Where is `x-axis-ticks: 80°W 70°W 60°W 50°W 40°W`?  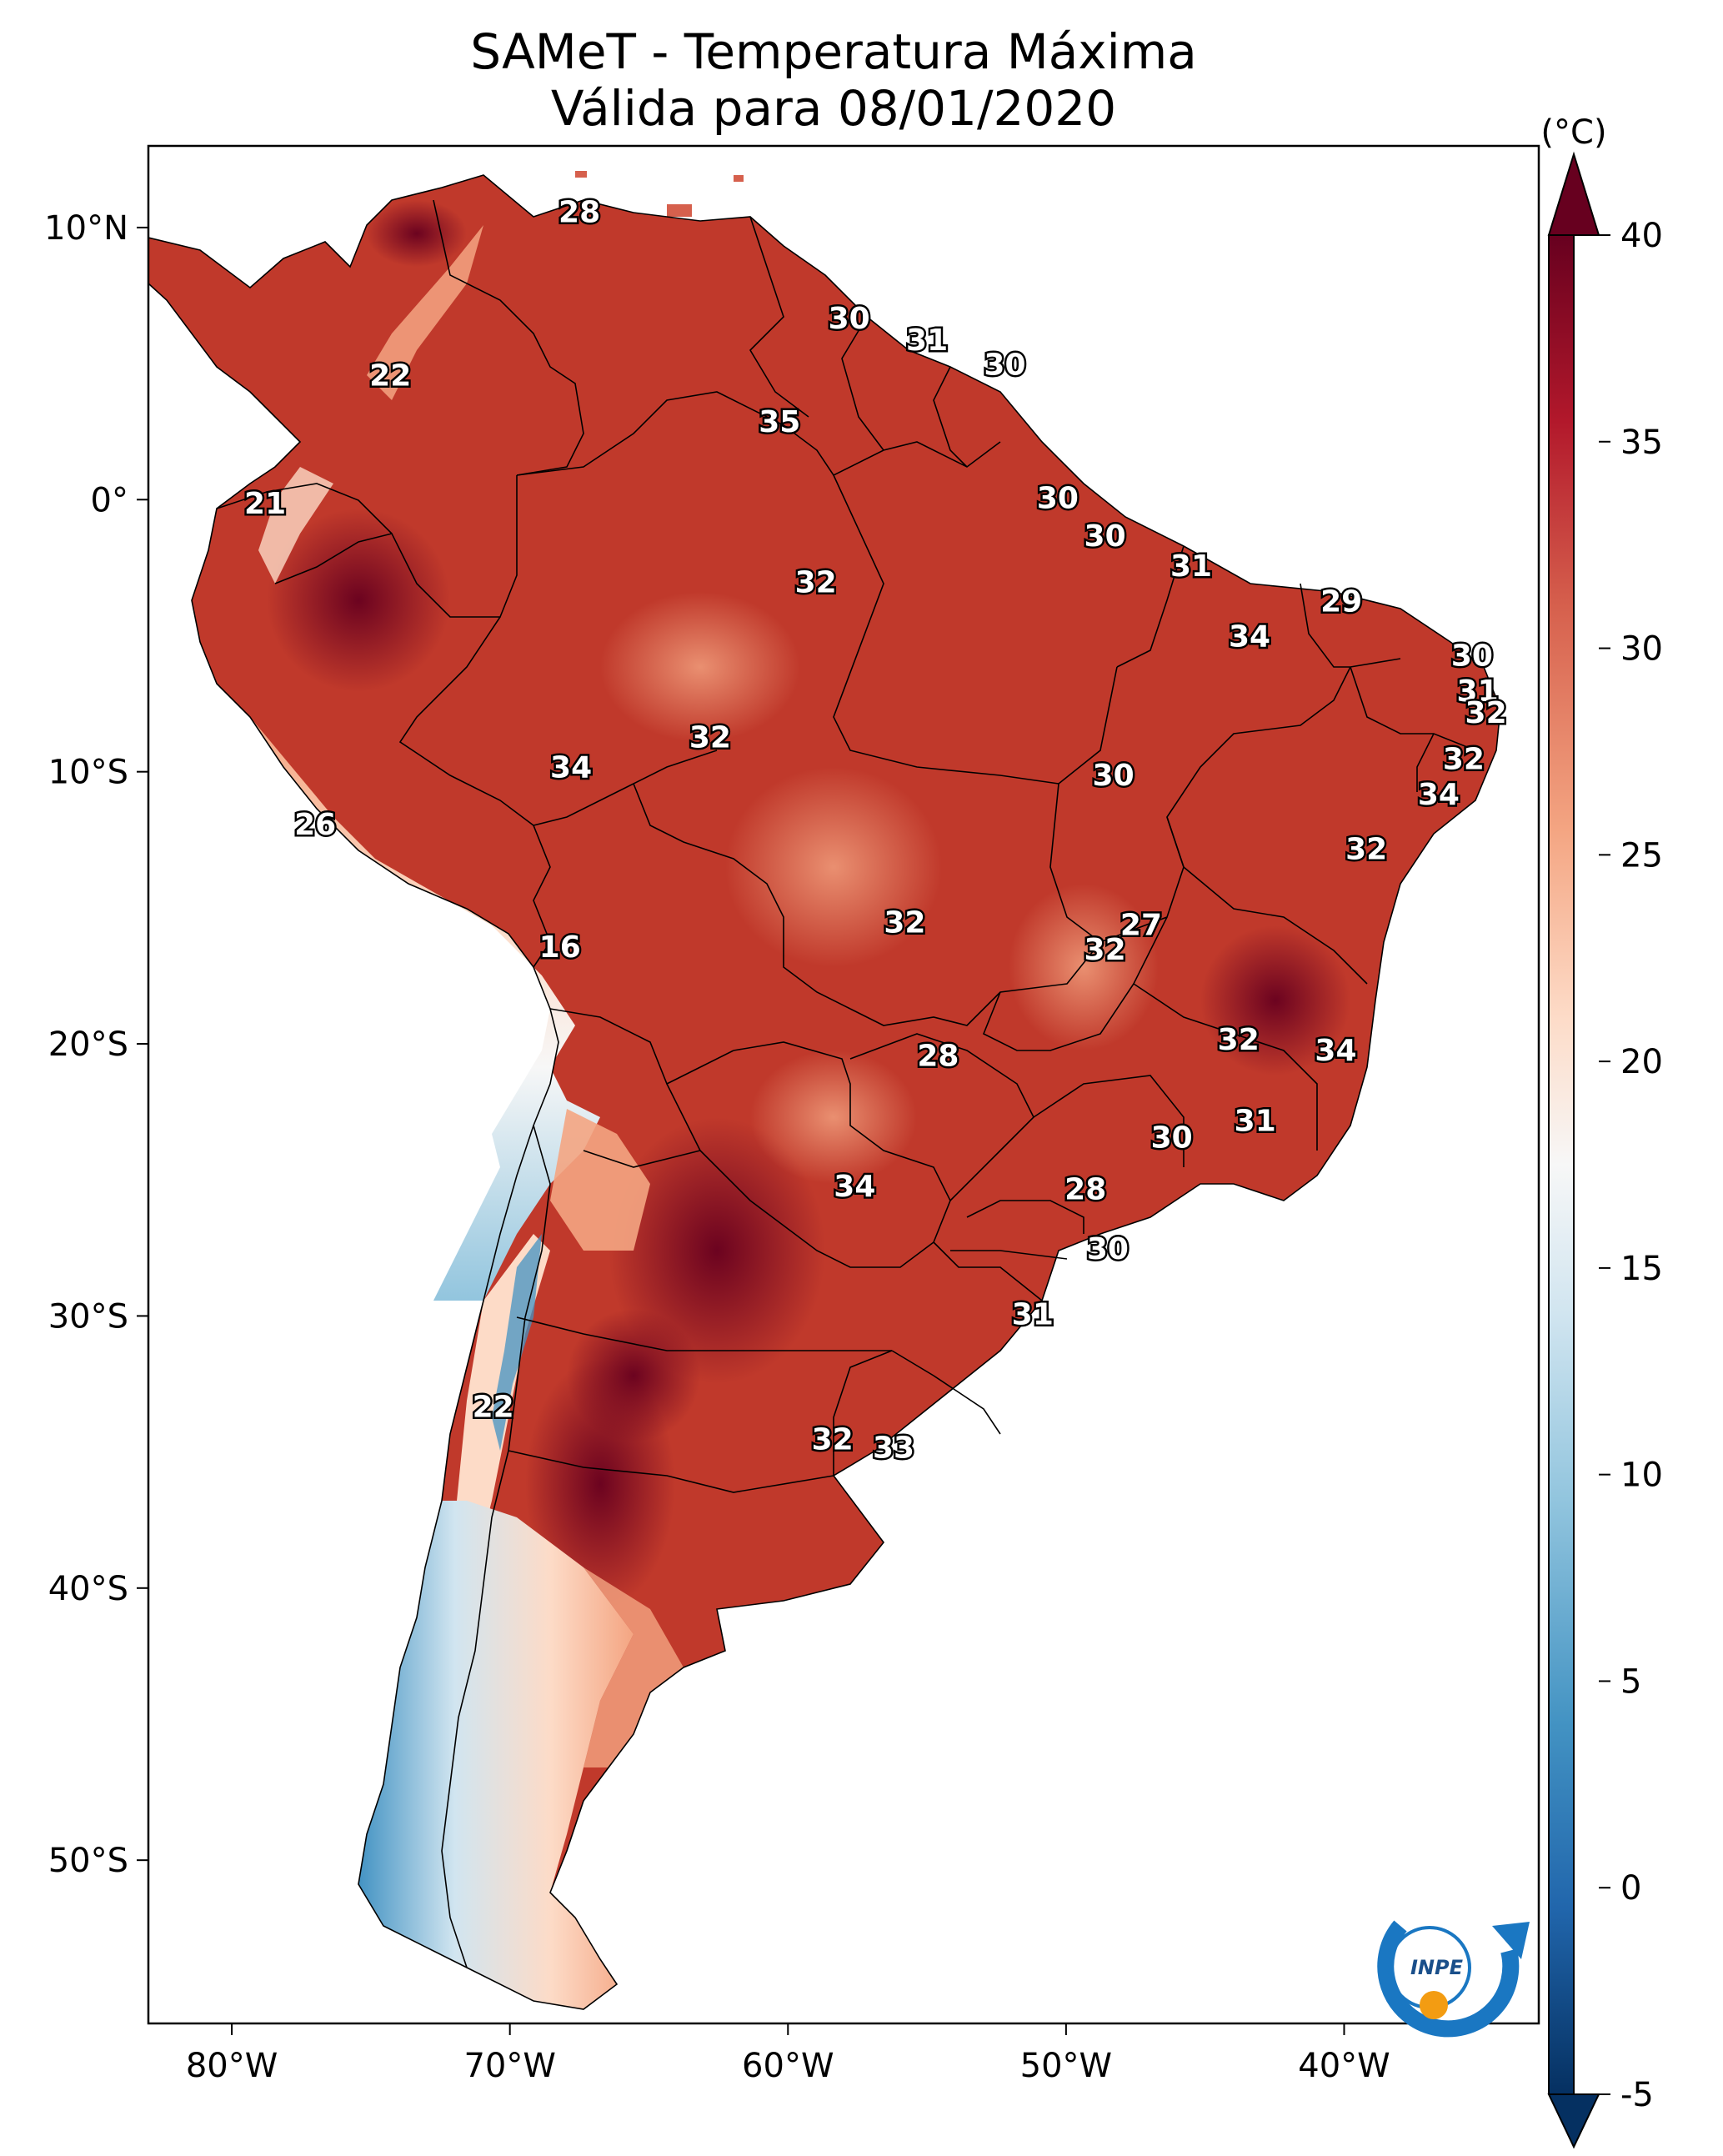
x-axis-ticks: 80°W 70°W 60°W 50°W 40°W is located at coordinates (788, 2054).